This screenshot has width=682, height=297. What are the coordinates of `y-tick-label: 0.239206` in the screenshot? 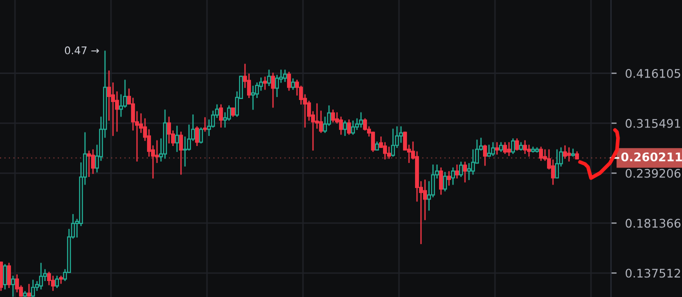 It's located at (653, 173).